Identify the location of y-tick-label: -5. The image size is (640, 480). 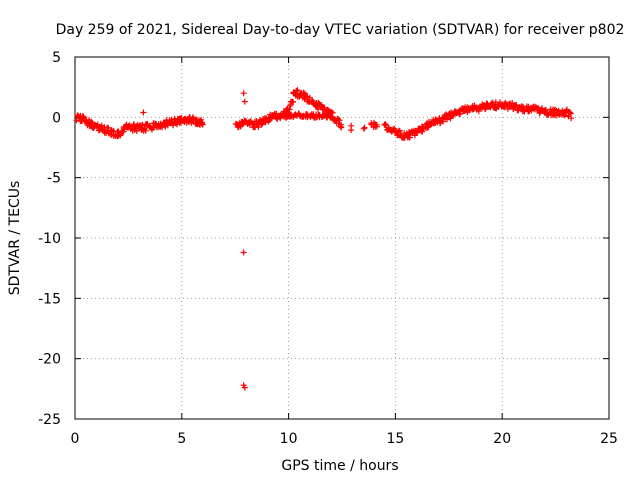
(54, 179).